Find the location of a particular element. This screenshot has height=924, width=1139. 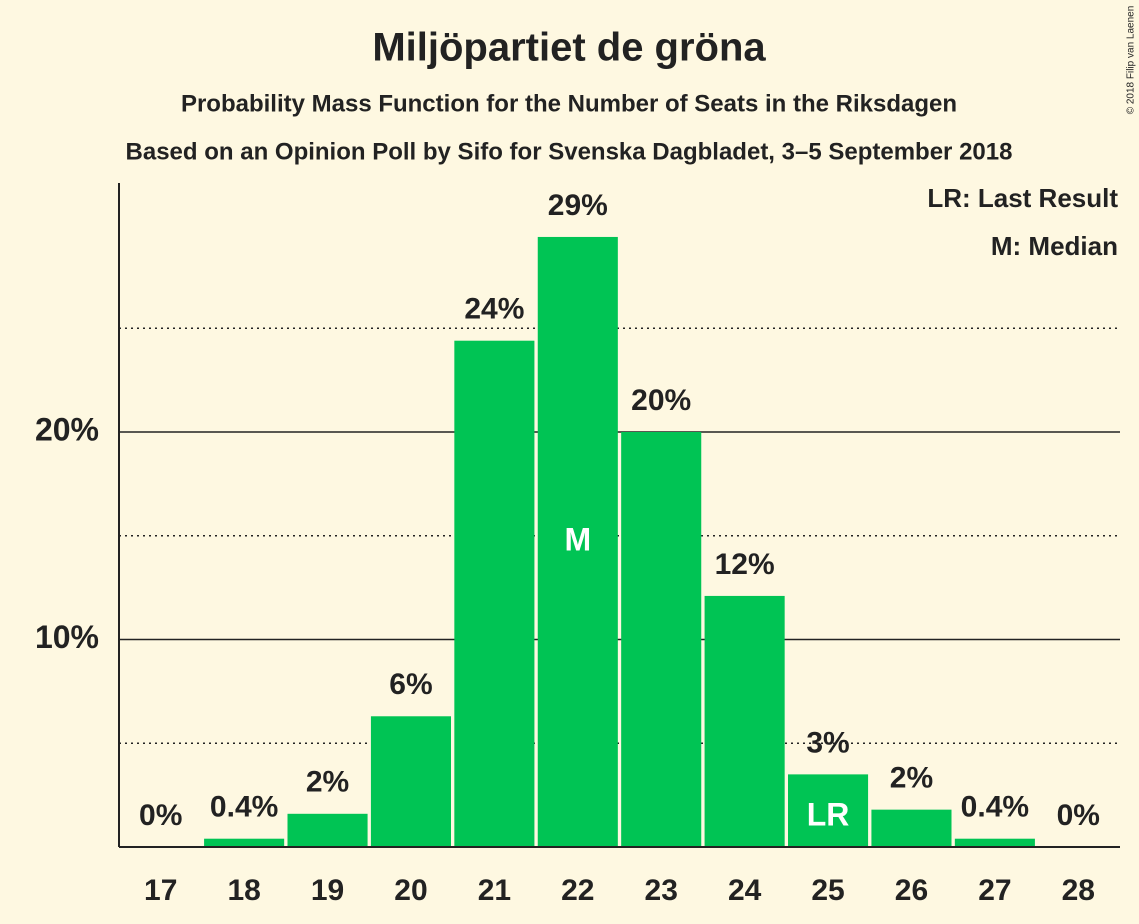

copyright: © 2018 Filip van Laenen is located at coordinates (1131, 60).